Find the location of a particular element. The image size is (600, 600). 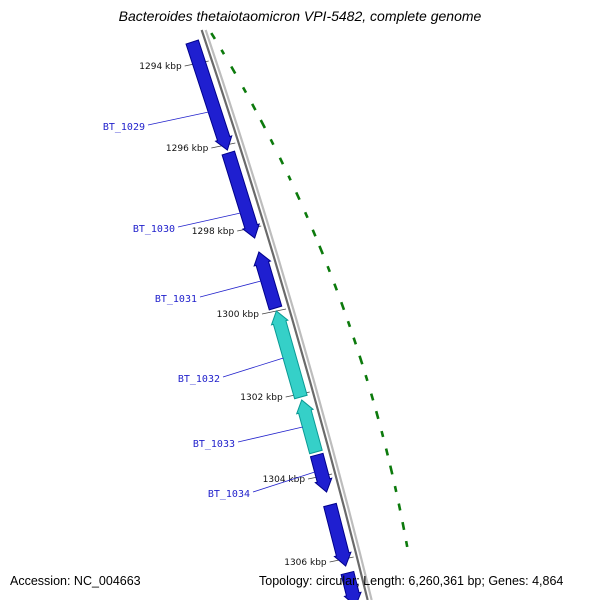

gene-label-BT_1030: BT_1030 is located at coordinates (154, 229).